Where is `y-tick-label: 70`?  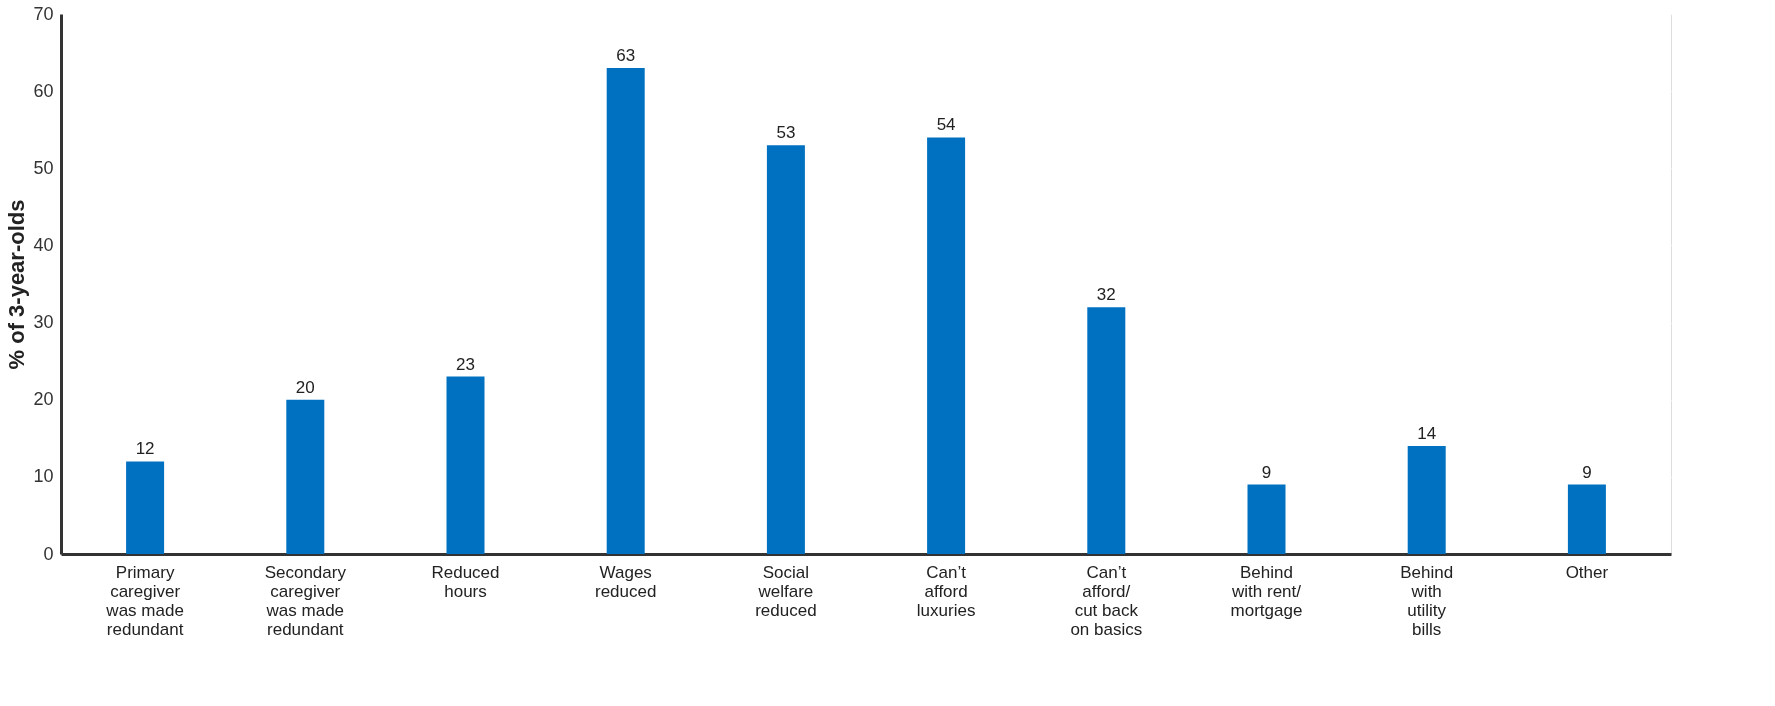
y-tick-label: 70 is located at coordinates (43, 13).